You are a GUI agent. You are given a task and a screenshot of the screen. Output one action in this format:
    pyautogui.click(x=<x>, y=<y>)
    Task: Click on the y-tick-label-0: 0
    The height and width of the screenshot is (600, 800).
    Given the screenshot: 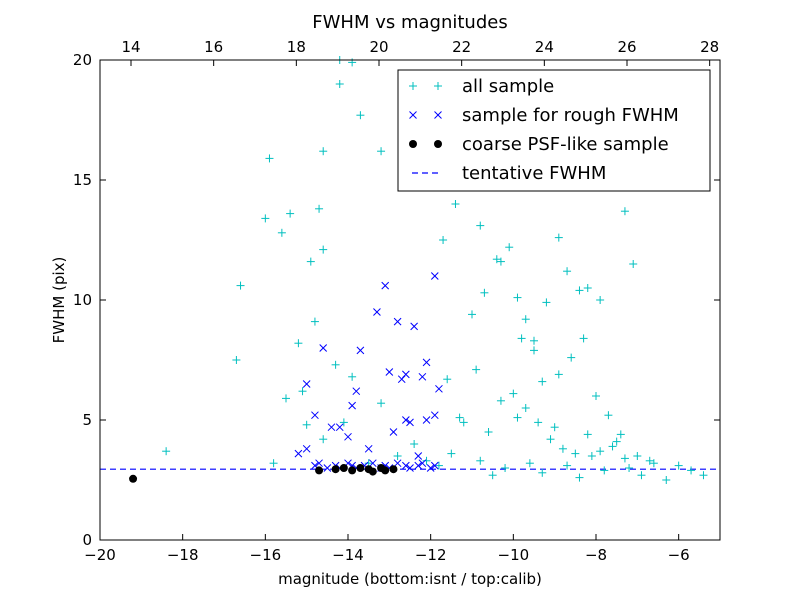 What is the action you would take?
    pyautogui.click(x=87, y=540)
    